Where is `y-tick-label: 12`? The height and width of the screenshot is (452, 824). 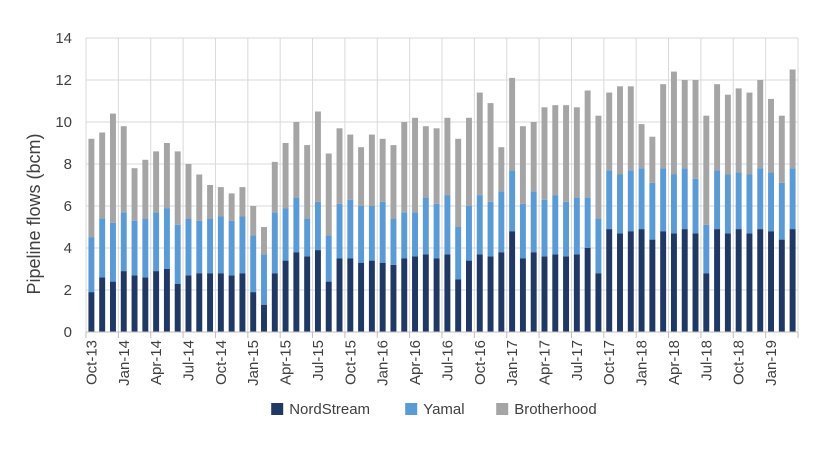 y-tick-label: 12 is located at coordinates (63, 80).